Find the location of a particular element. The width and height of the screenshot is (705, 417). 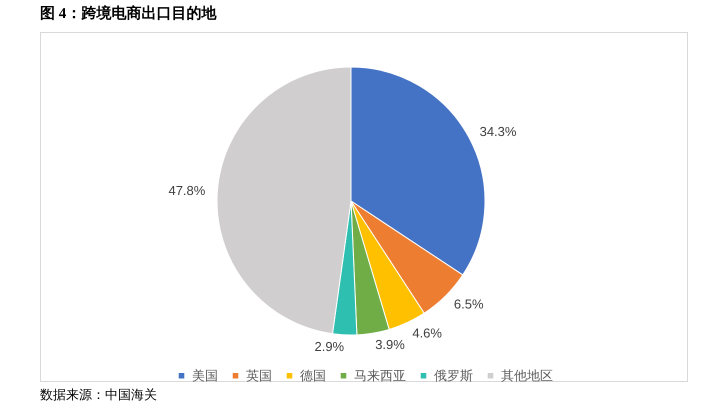

source-note: 数据来源：中国海关 is located at coordinates (98, 395).